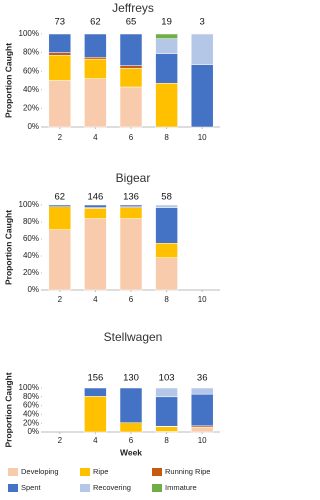 This screenshot has height=500, width=320. What do you see at coordinates (133, 8) in the screenshot?
I see `panel-title: Jeffreys` at bounding box center [133, 8].